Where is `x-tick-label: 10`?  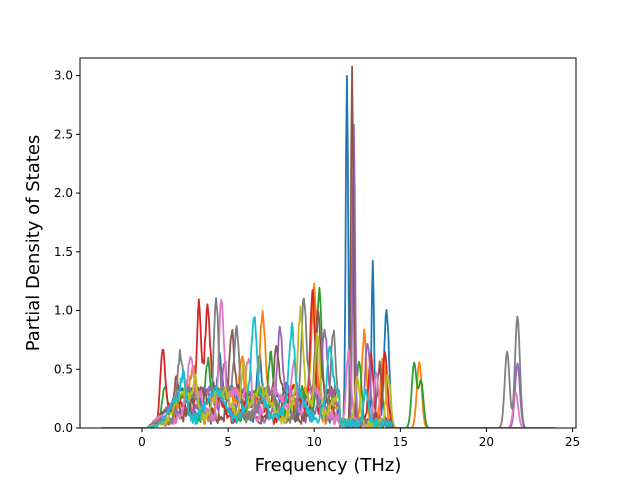
x-tick-label: 10 is located at coordinates (314, 442).